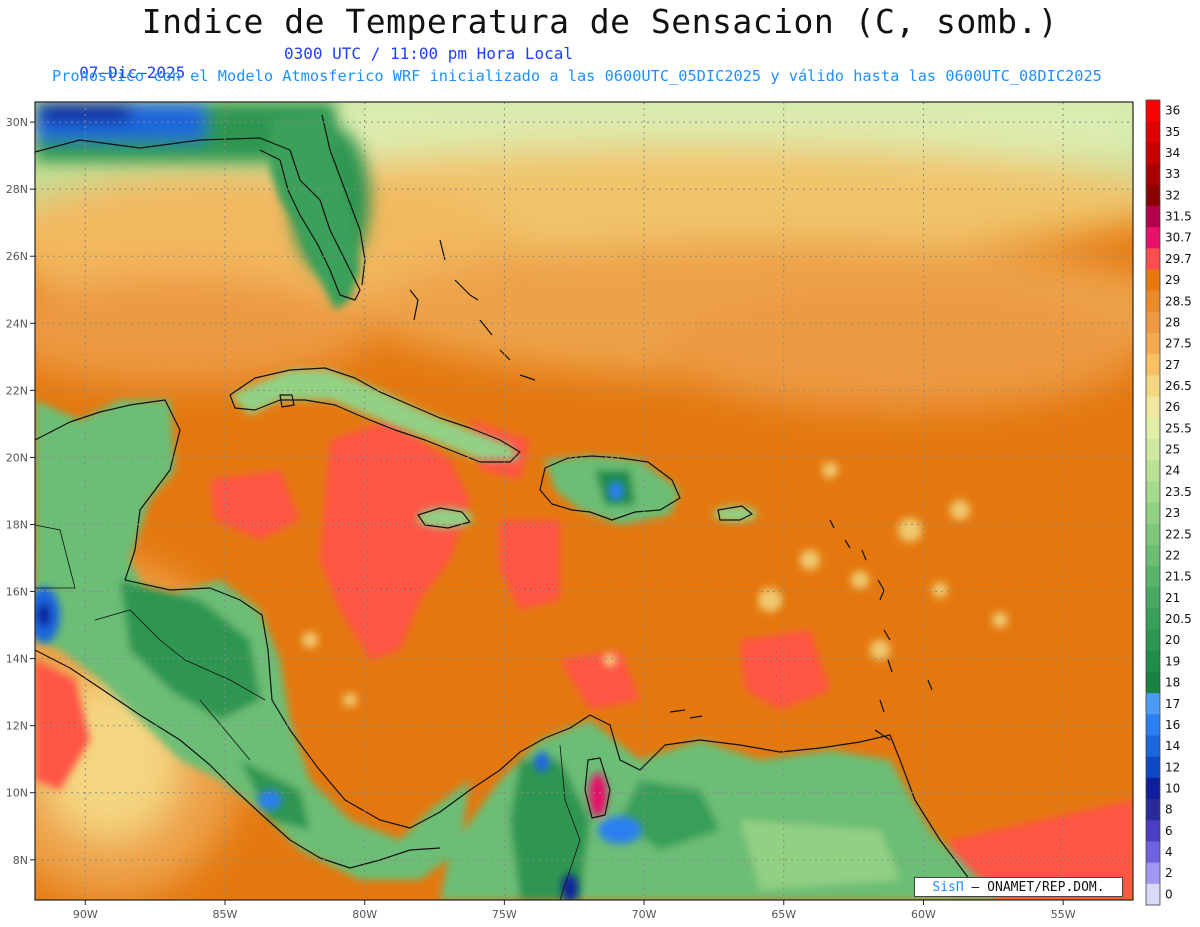  What do you see at coordinates (17, 524) in the screenshot?
I see `lat-label: 18N` at bounding box center [17, 524].